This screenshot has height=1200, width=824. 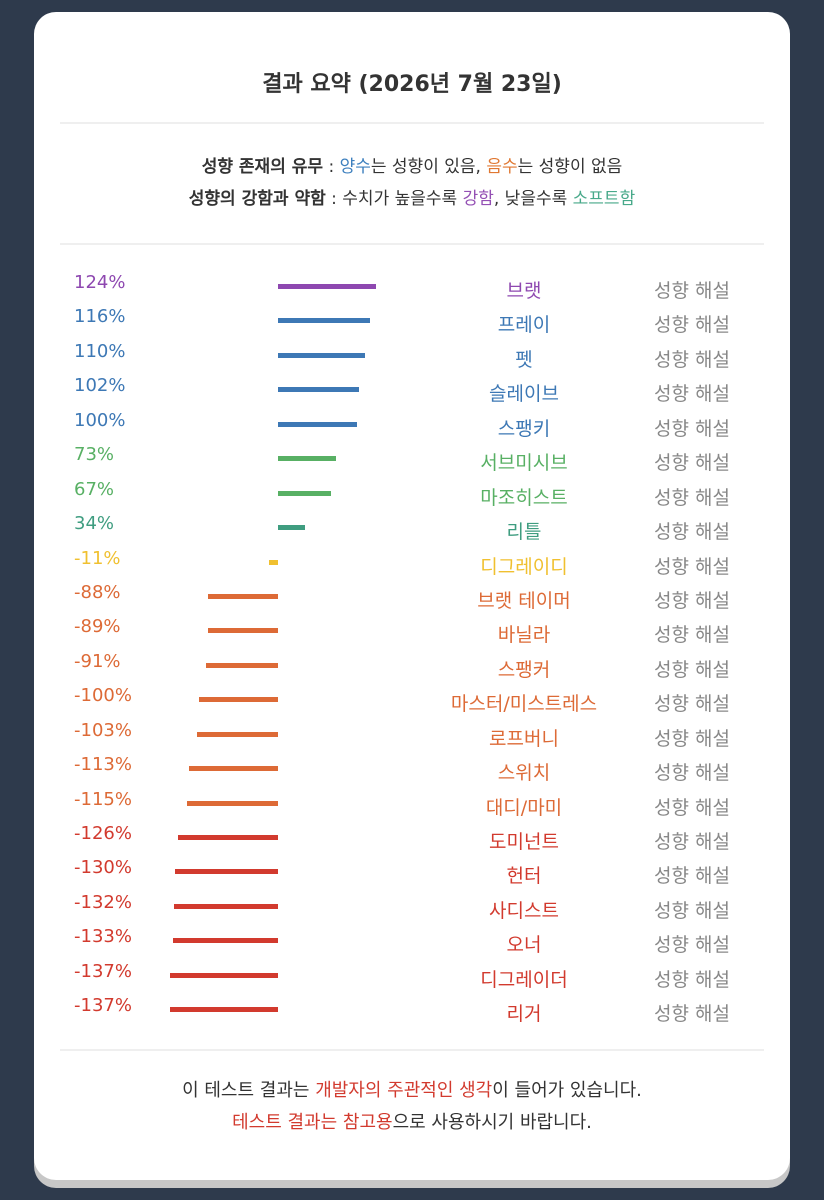 I want to click on percent-label: 34%, so click(x=94, y=524).